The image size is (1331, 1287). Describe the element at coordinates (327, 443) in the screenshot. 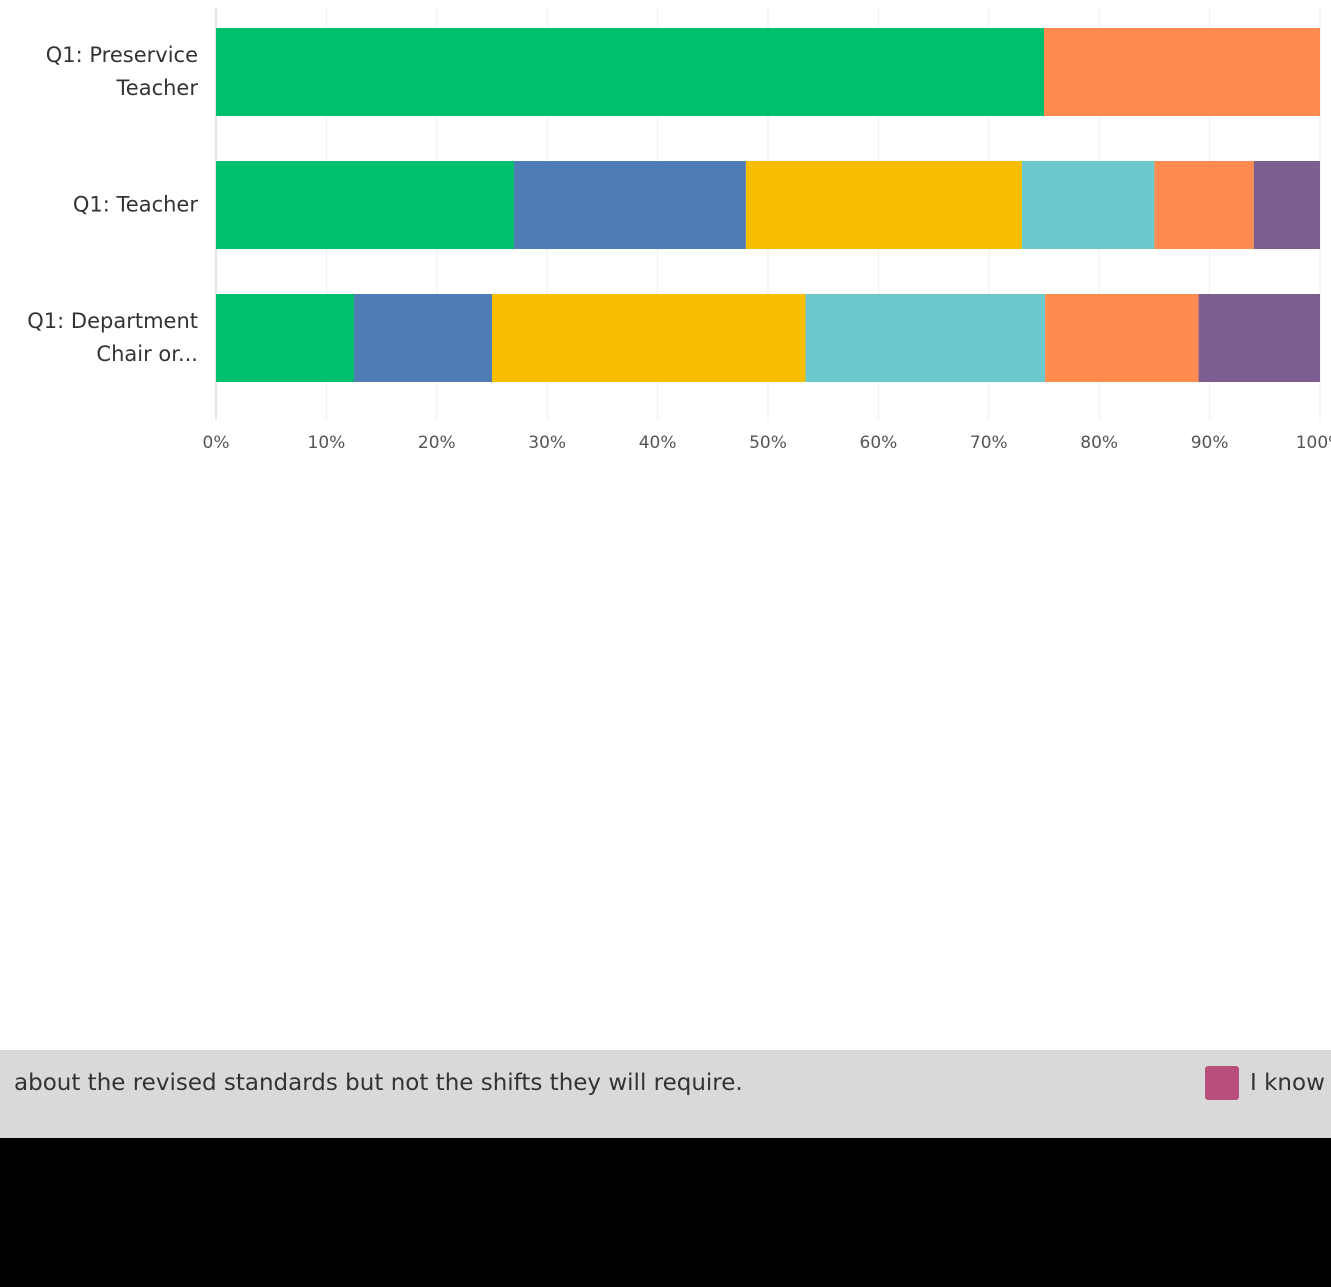

I see `x-tick-label: 10%` at that location.